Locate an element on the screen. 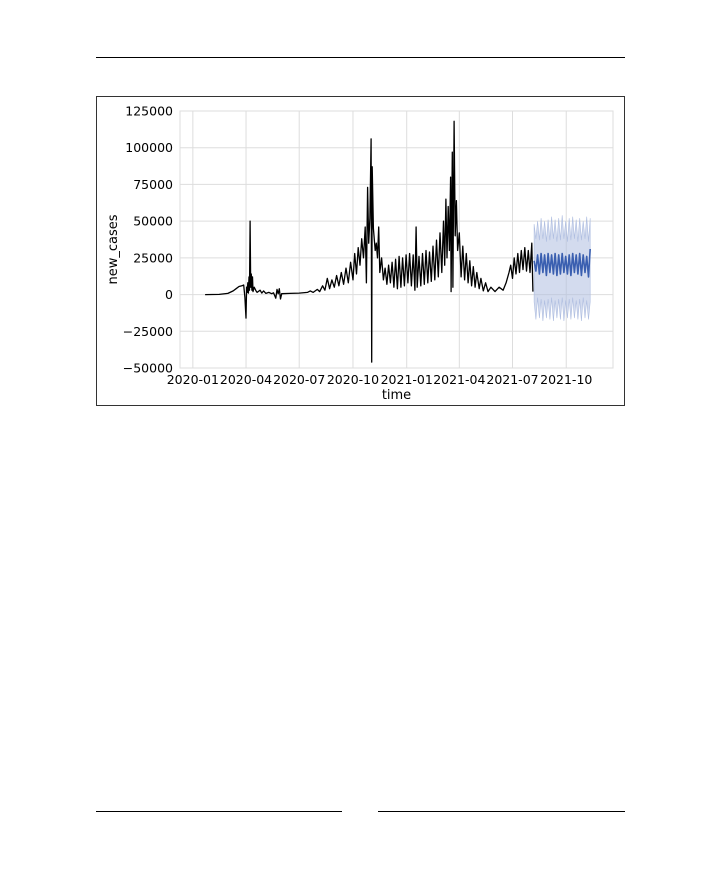  y-tick-label: 25000 is located at coordinates (153, 257).